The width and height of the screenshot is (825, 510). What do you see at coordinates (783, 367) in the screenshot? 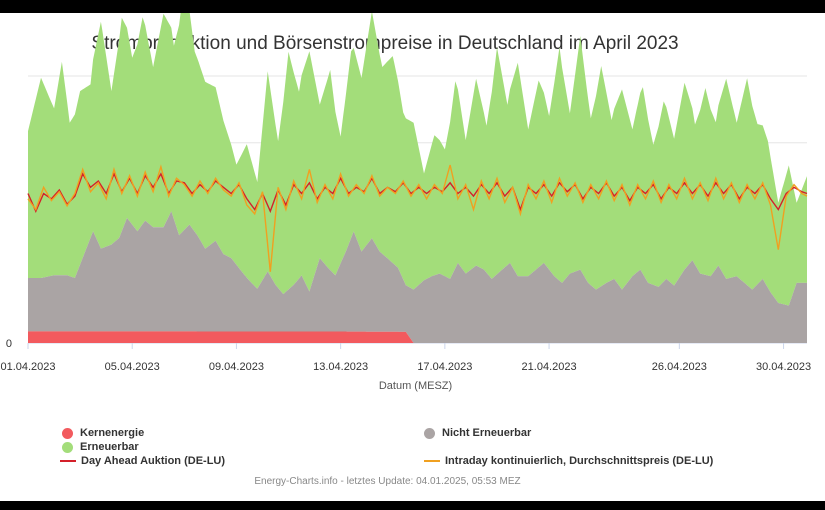
I see `x-tick-label: 30.04.2023` at bounding box center [783, 367].